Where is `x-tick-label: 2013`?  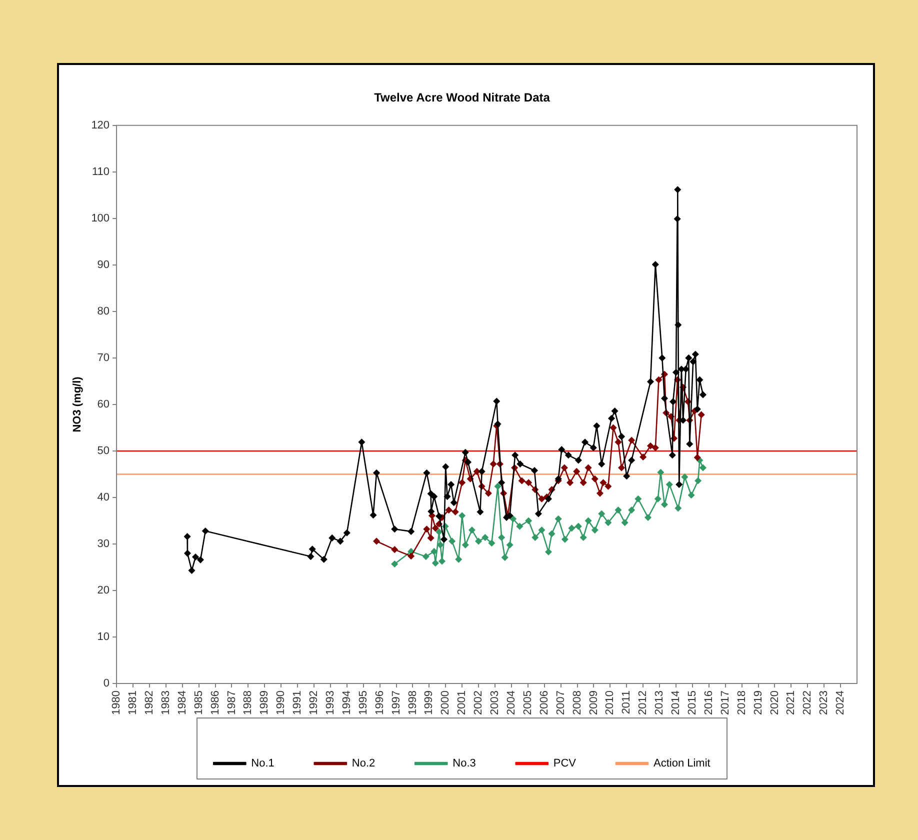 x-tick-label: 2013 is located at coordinates (660, 703).